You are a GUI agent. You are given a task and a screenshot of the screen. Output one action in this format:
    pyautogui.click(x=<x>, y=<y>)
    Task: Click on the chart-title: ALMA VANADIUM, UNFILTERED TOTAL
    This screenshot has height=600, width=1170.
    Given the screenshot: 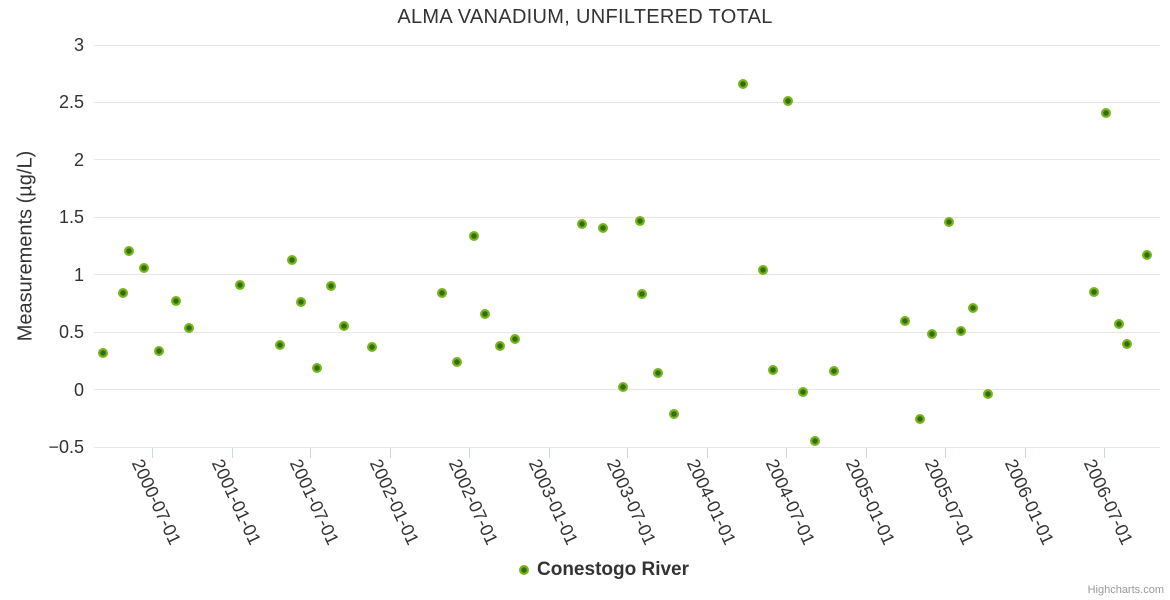 What is the action you would take?
    pyautogui.click(x=585, y=17)
    